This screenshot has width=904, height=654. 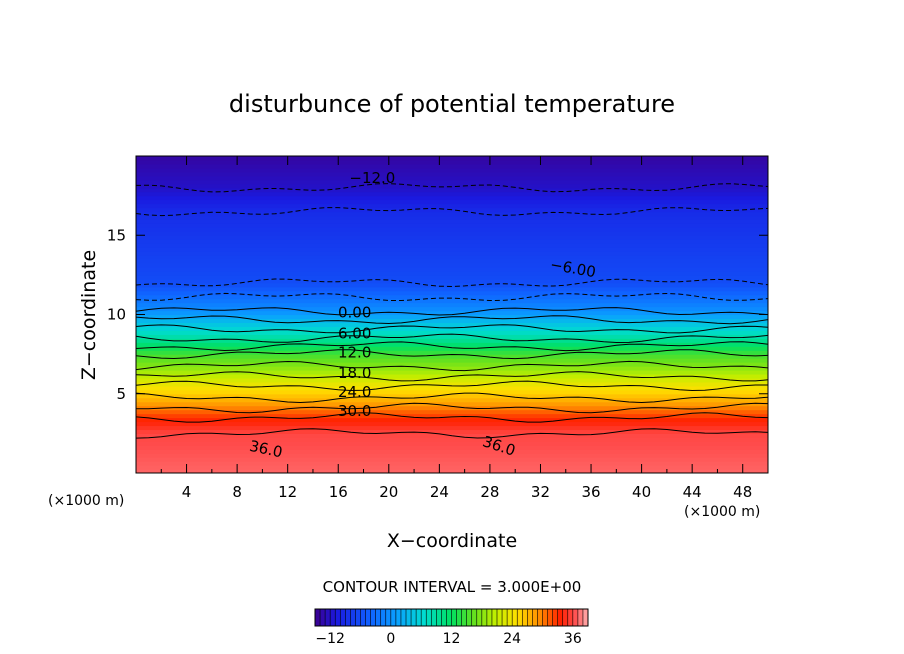 What do you see at coordinates (451, 627) in the screenshot?
I see `colorbar: −12 0 12 24 36` at bounding box center [451, 627].